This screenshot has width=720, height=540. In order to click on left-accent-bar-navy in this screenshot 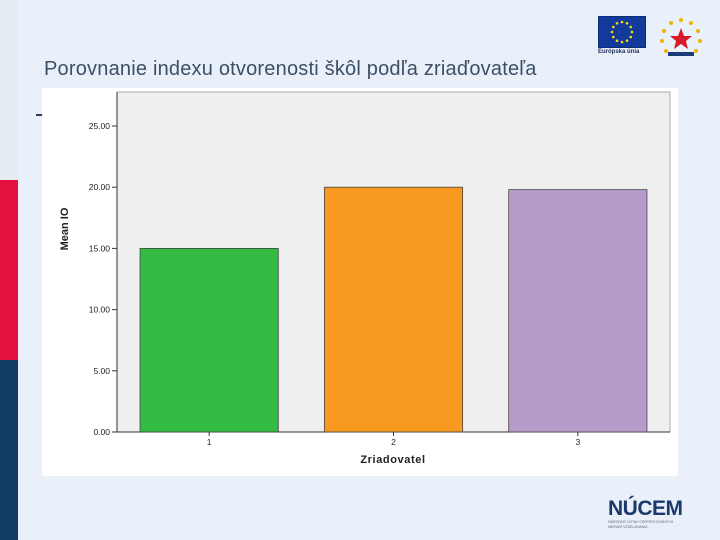, I will do `click(9, 450)`.